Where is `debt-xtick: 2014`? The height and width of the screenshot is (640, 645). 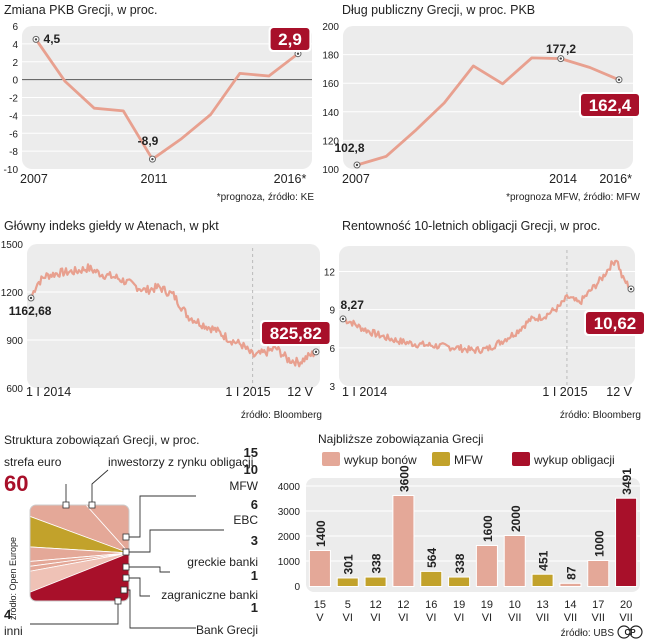
debt-xtick: 2014 is located at coordinates (563, 179).